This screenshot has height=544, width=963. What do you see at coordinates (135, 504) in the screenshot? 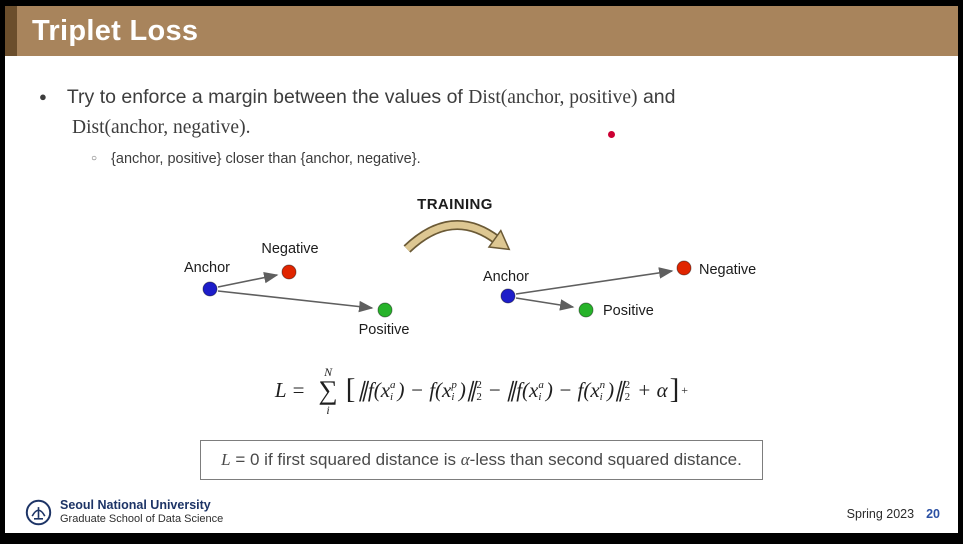
I see `university-name: Seoul National University` at bounding box center [135, 504].